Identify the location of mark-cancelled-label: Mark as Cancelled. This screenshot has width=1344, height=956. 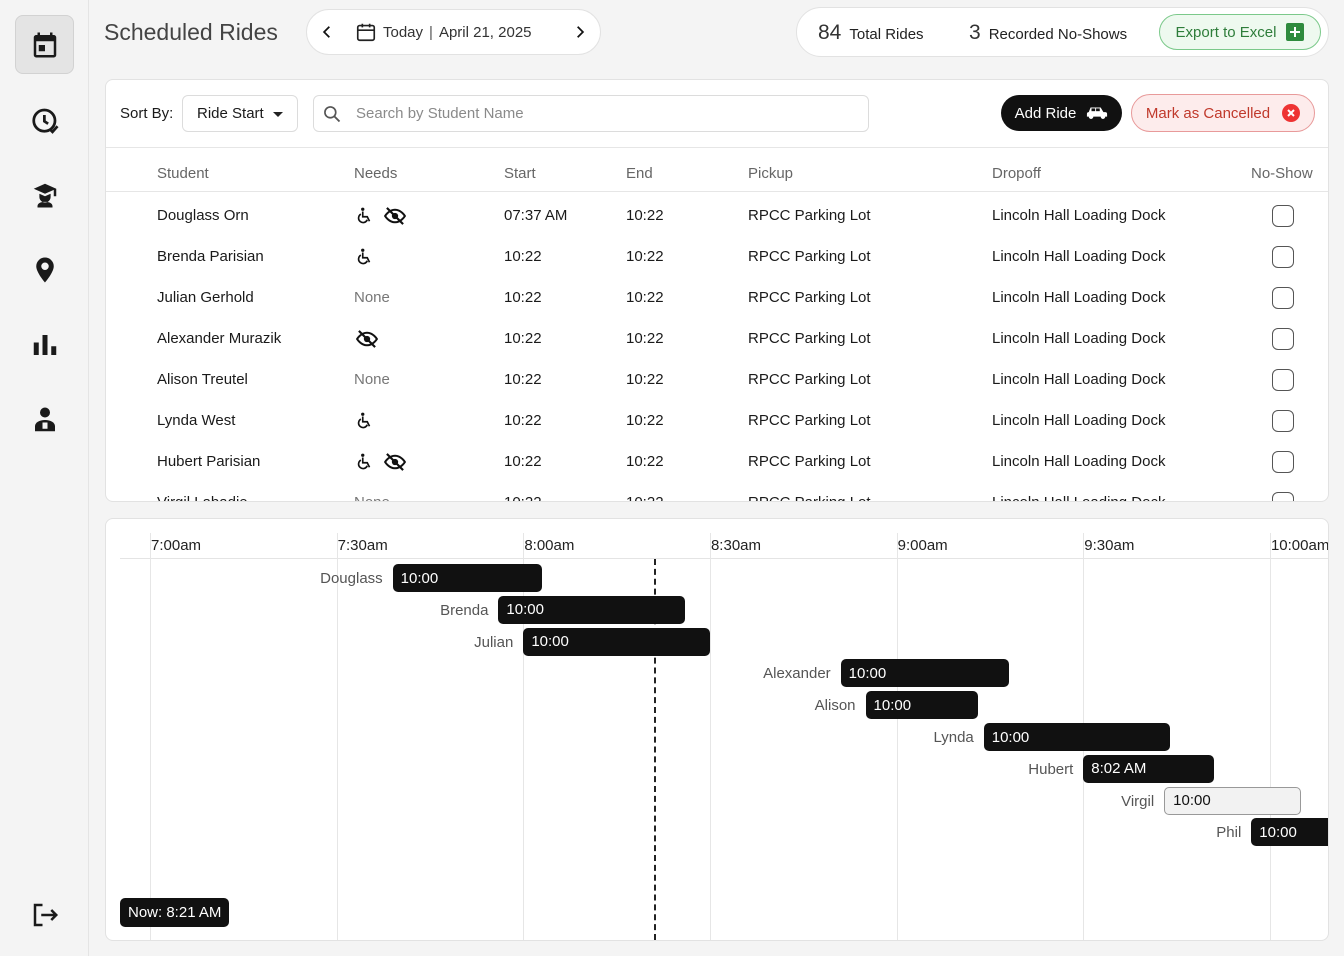
(1208, 113).